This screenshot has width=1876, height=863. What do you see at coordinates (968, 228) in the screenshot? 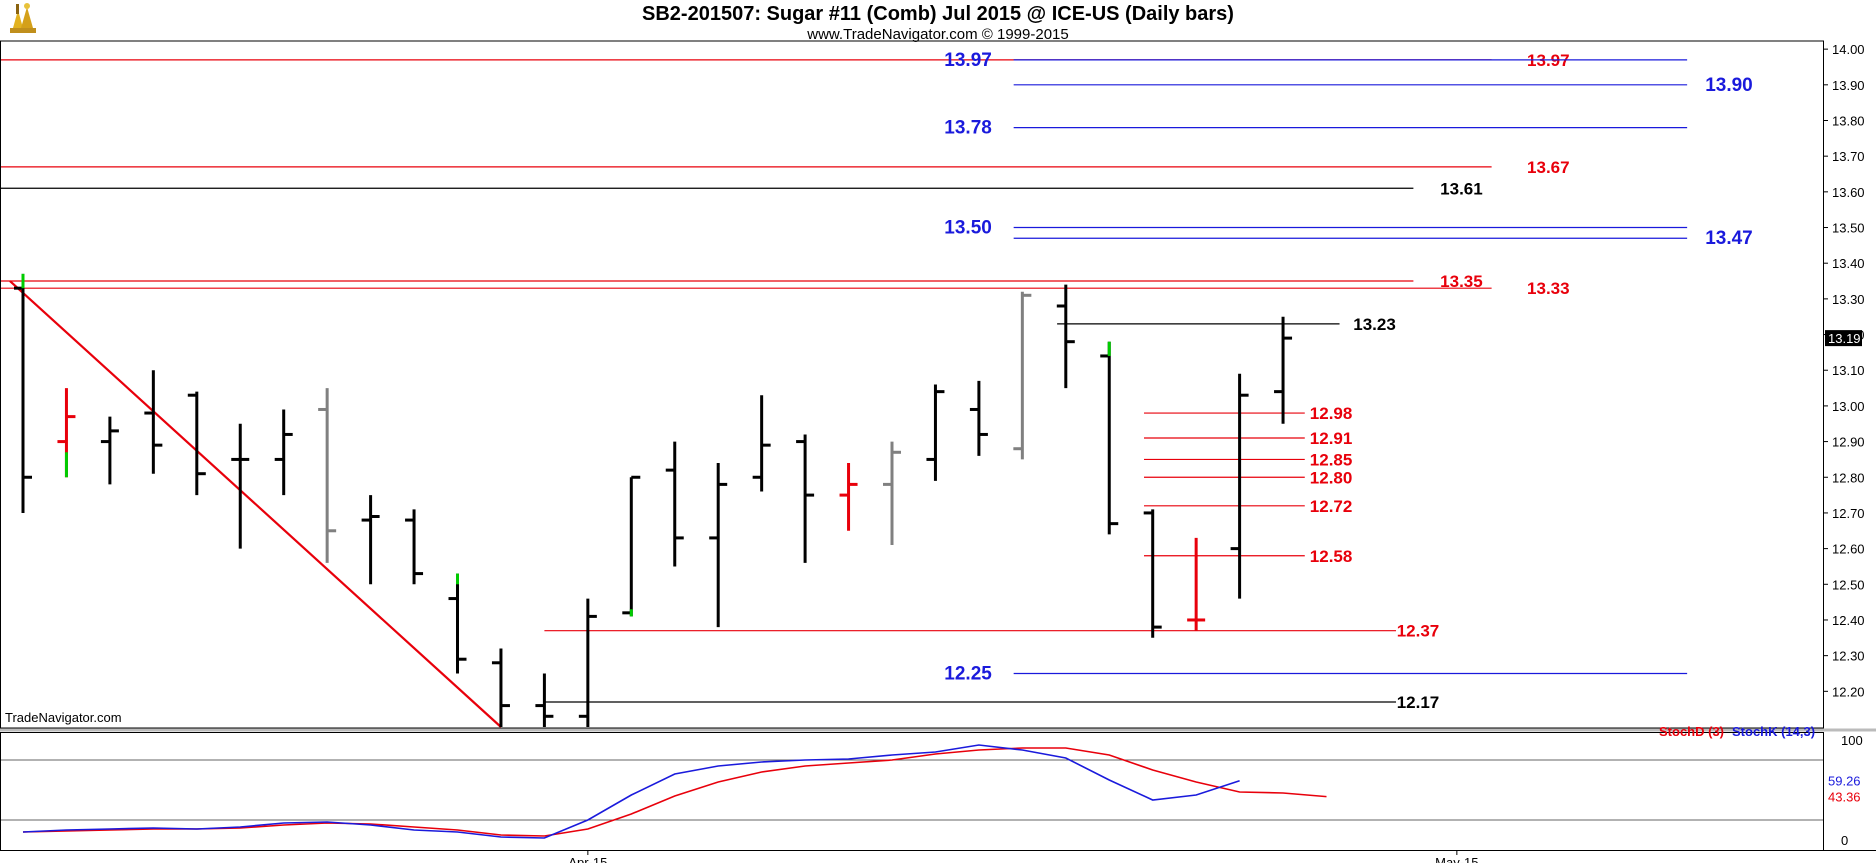
I see `level-label-blue: 13.50` at bounding box center [968, 228].